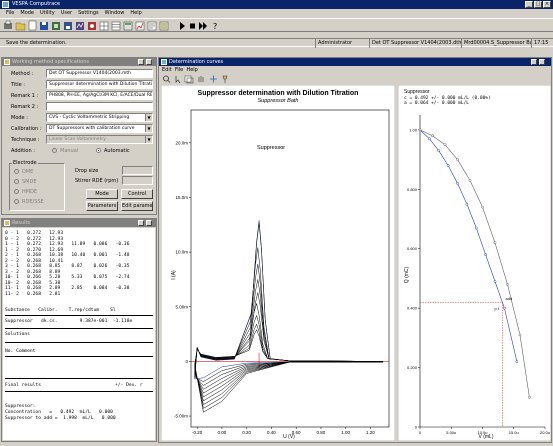 This screenshot has width=553, height=446. Describe the element at coordinates (104, 26) in the screenshot. I see `grid-icon` at that location.